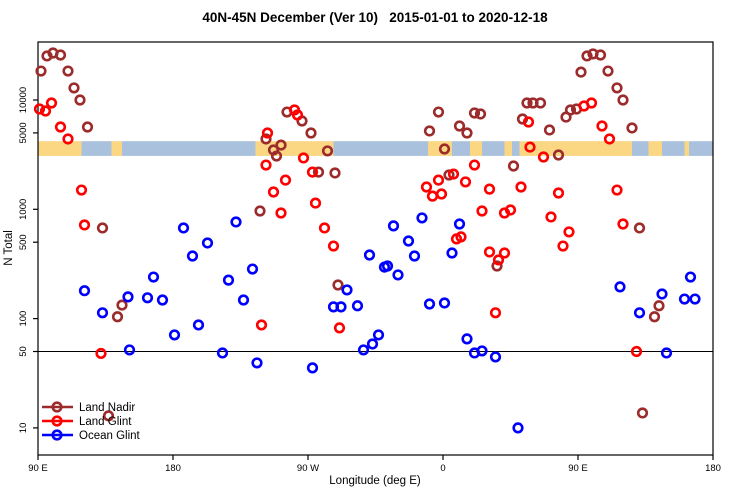 The height and width of the screenshot is (500, 750). I want to click on x-tick-label: 90 W, so click(308, 468).